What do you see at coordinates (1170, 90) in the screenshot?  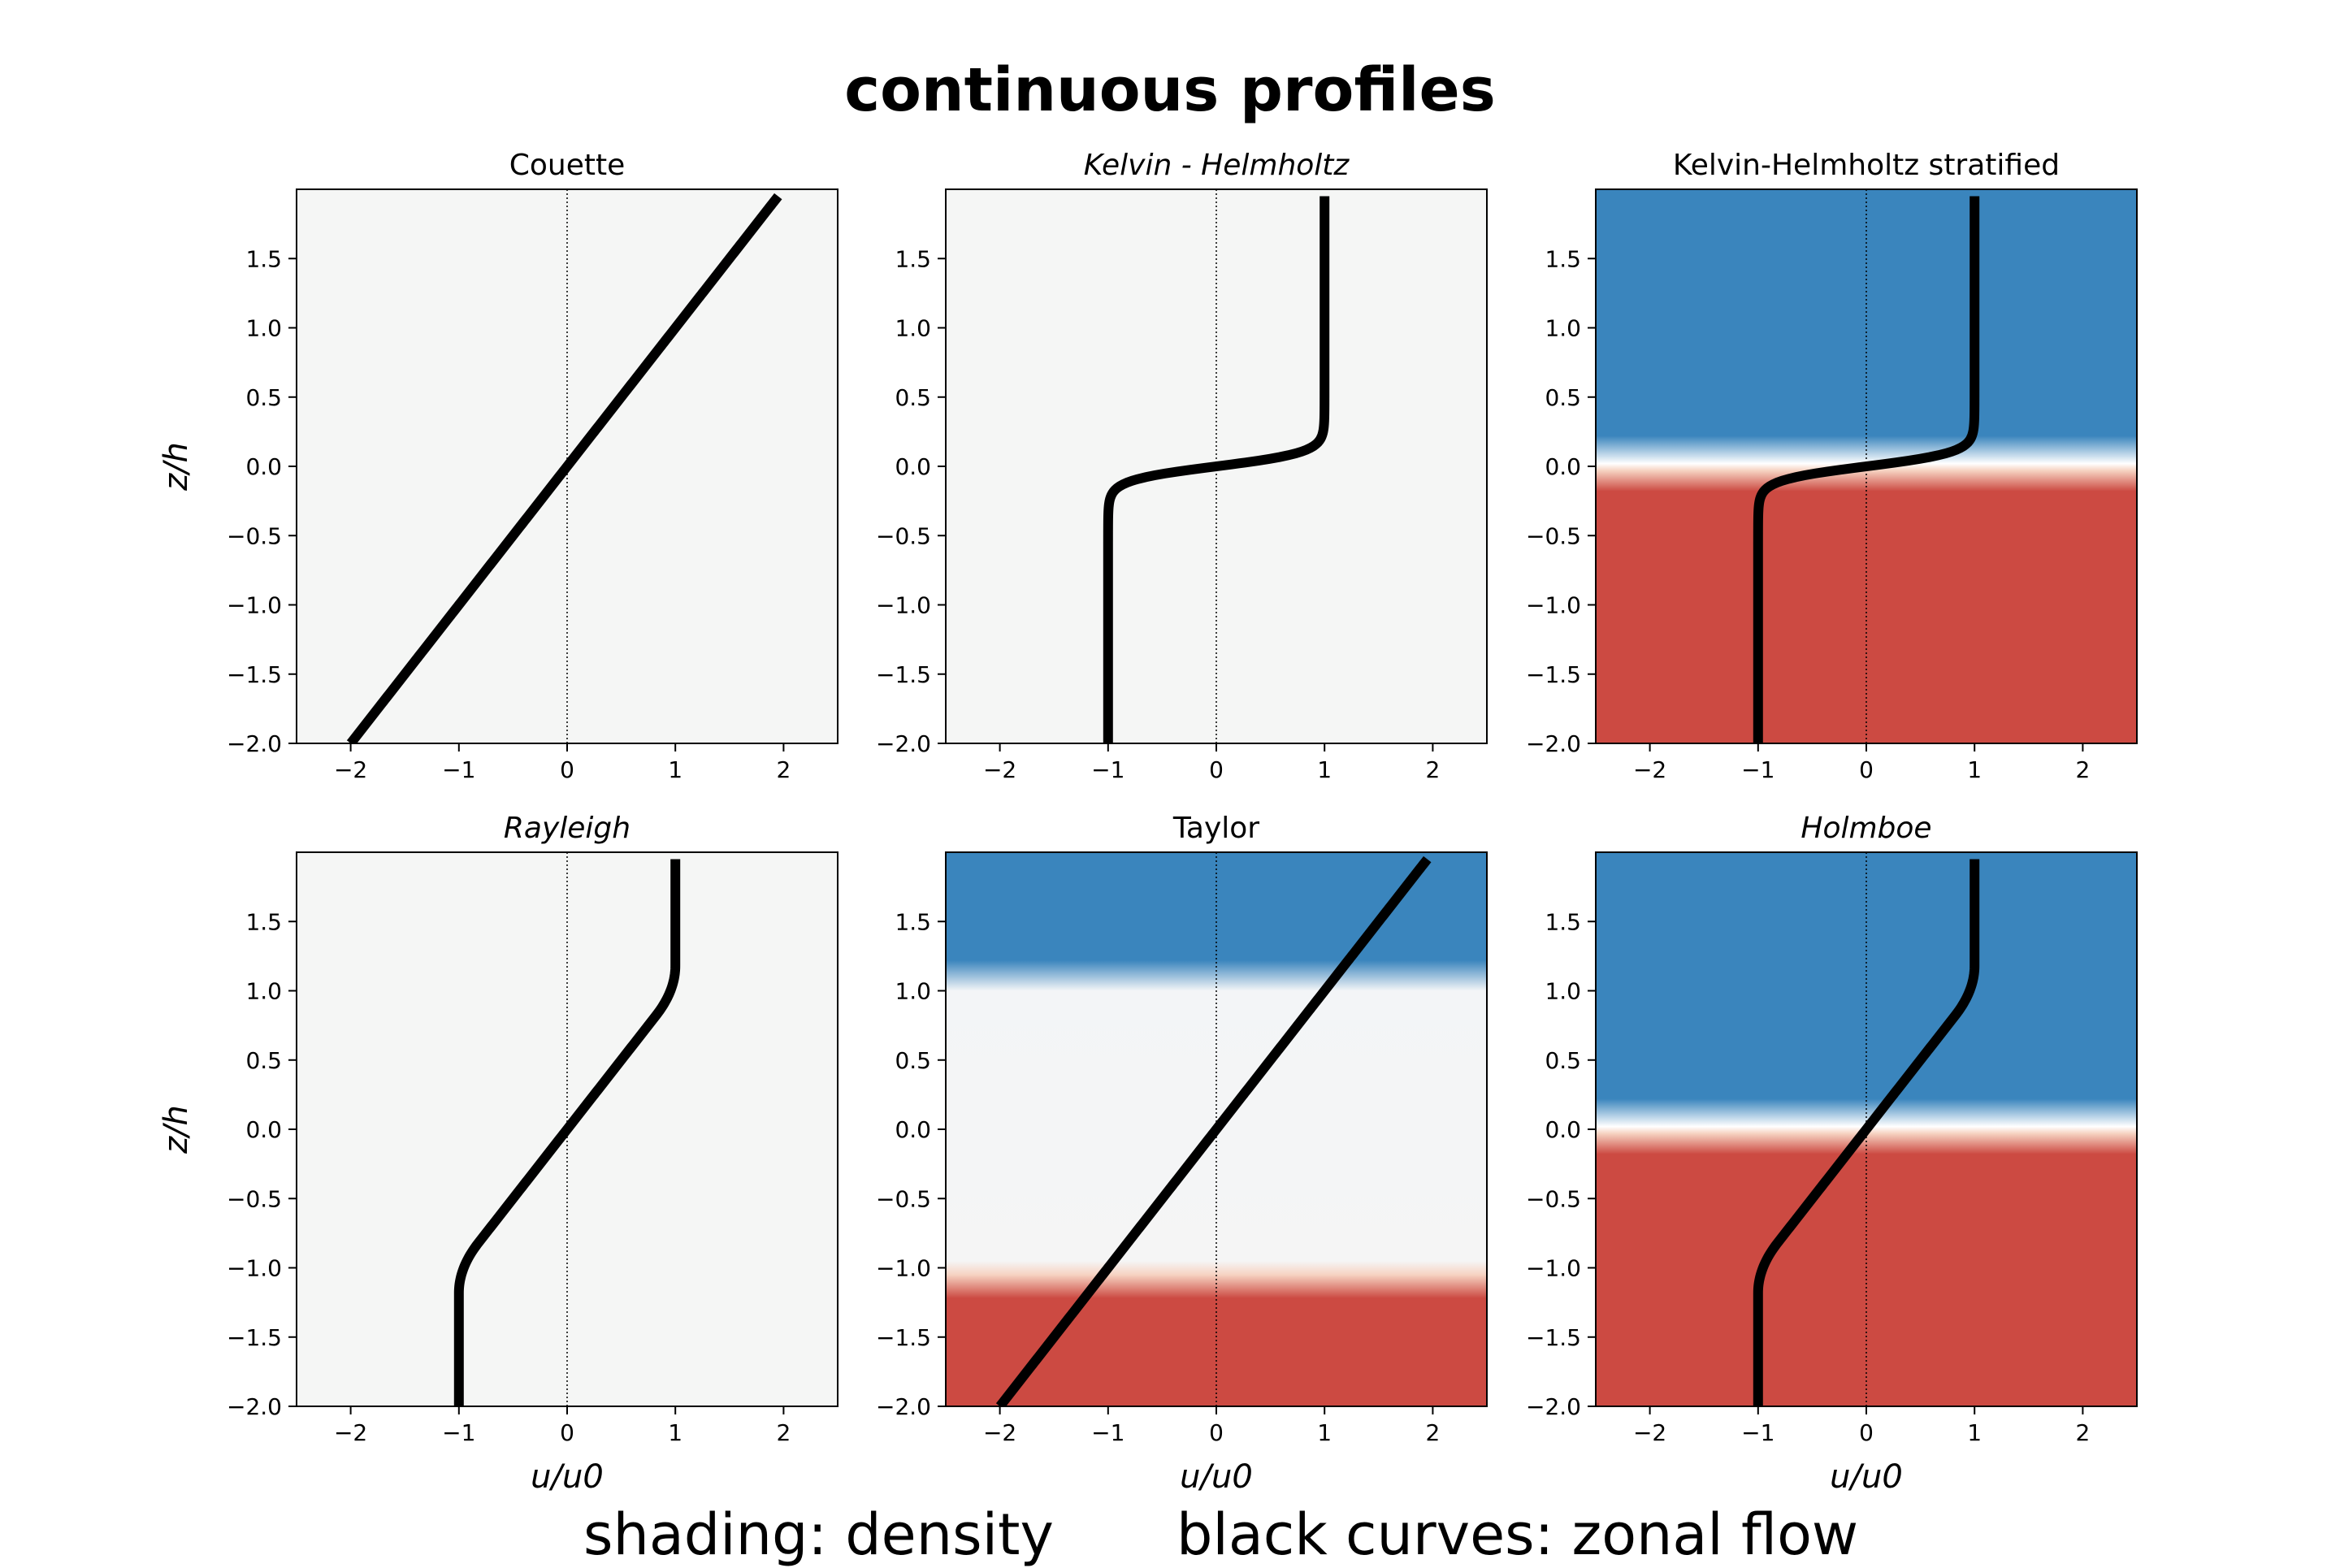 I see `figure-title: continuous profiles` at bounding box center [1170, 90].